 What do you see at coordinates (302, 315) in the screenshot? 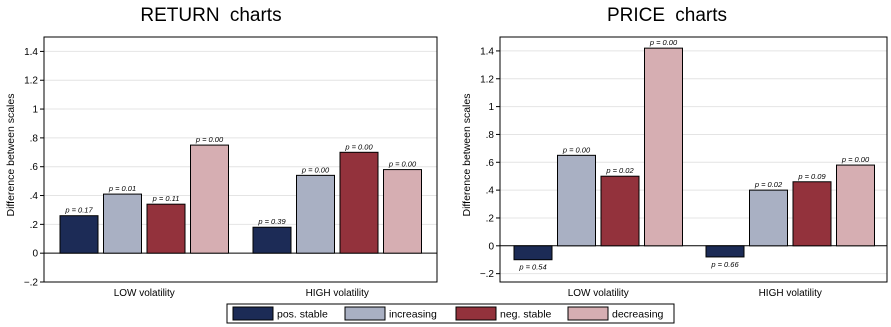
I see `legend-label: pos. stable` at bounding box center [302, 315].